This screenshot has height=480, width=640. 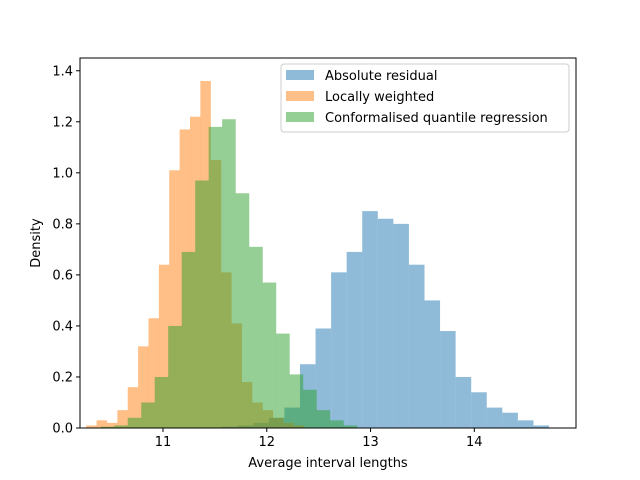 I want to click on legend-label-locally-weighted: Locally weighted, so click(x=379, y=97).